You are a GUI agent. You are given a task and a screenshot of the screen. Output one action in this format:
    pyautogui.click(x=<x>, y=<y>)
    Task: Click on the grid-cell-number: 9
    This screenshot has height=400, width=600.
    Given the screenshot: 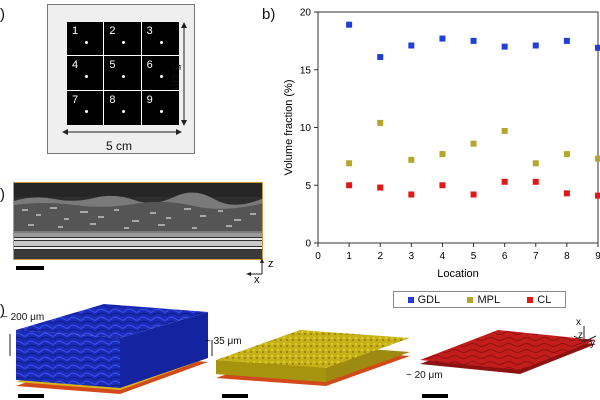 What is the action you would take?
    pyautogui.click(x=149, y=99)
    